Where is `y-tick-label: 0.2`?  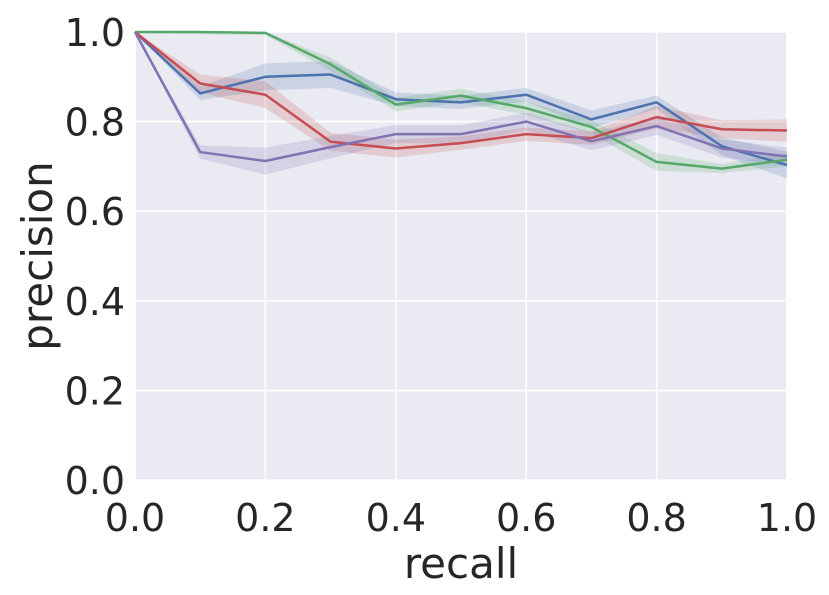 y-tick-label: 0.2 is located at coordinates (95, 391).